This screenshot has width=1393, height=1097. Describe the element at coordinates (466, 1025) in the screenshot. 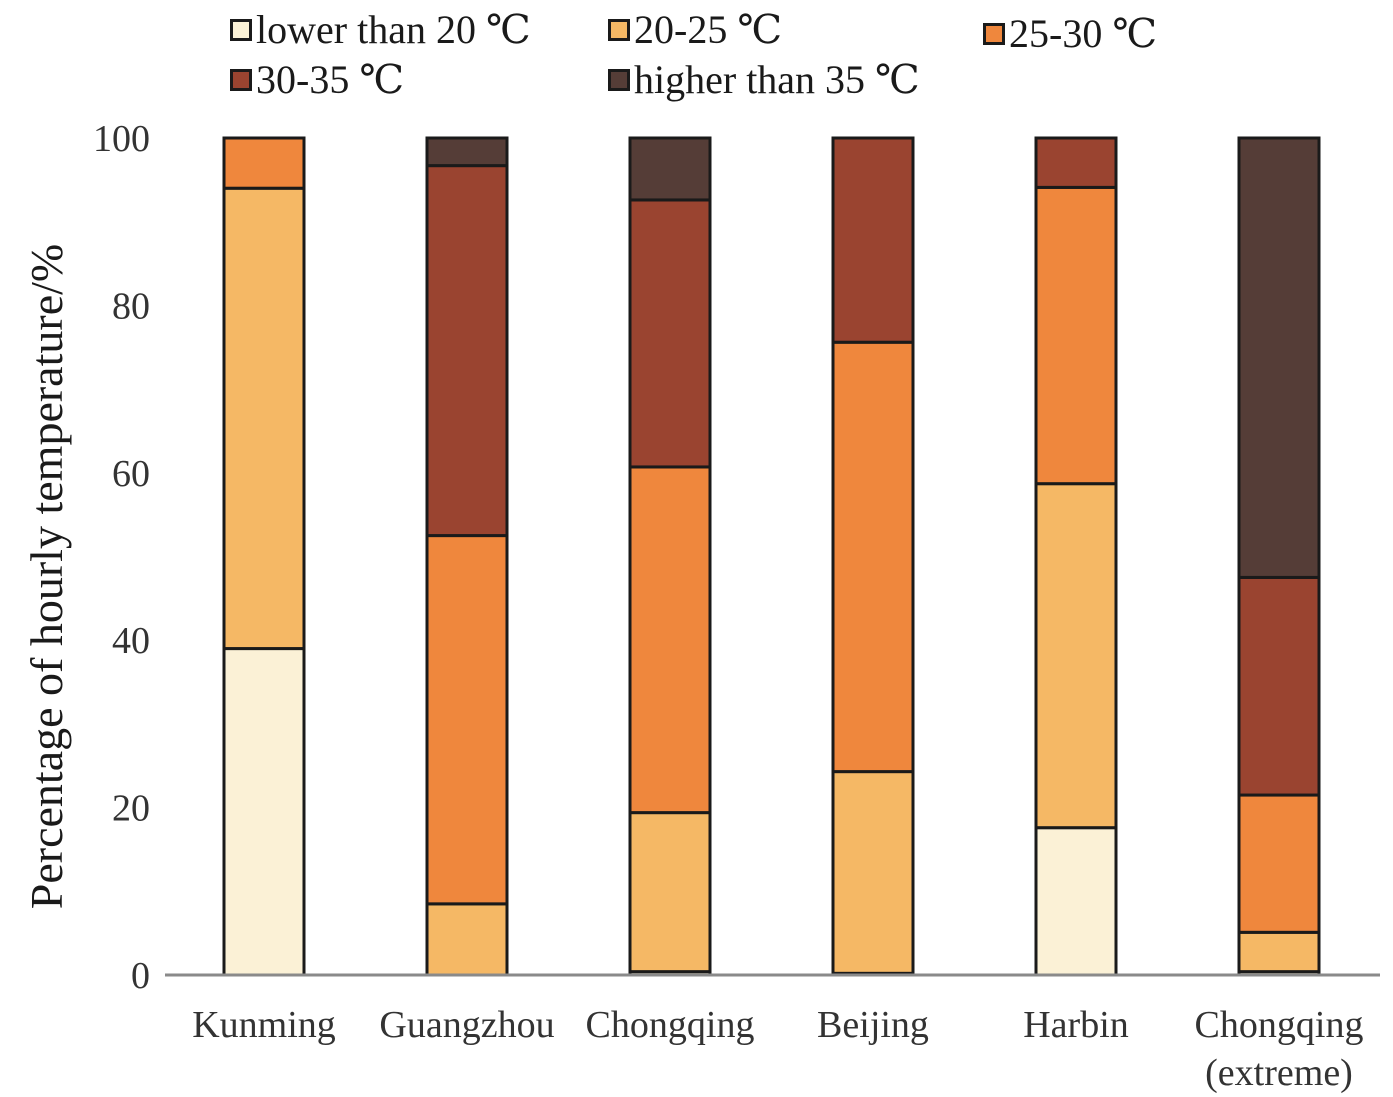

I see `x-tick-label: Guangzhou` at that location.